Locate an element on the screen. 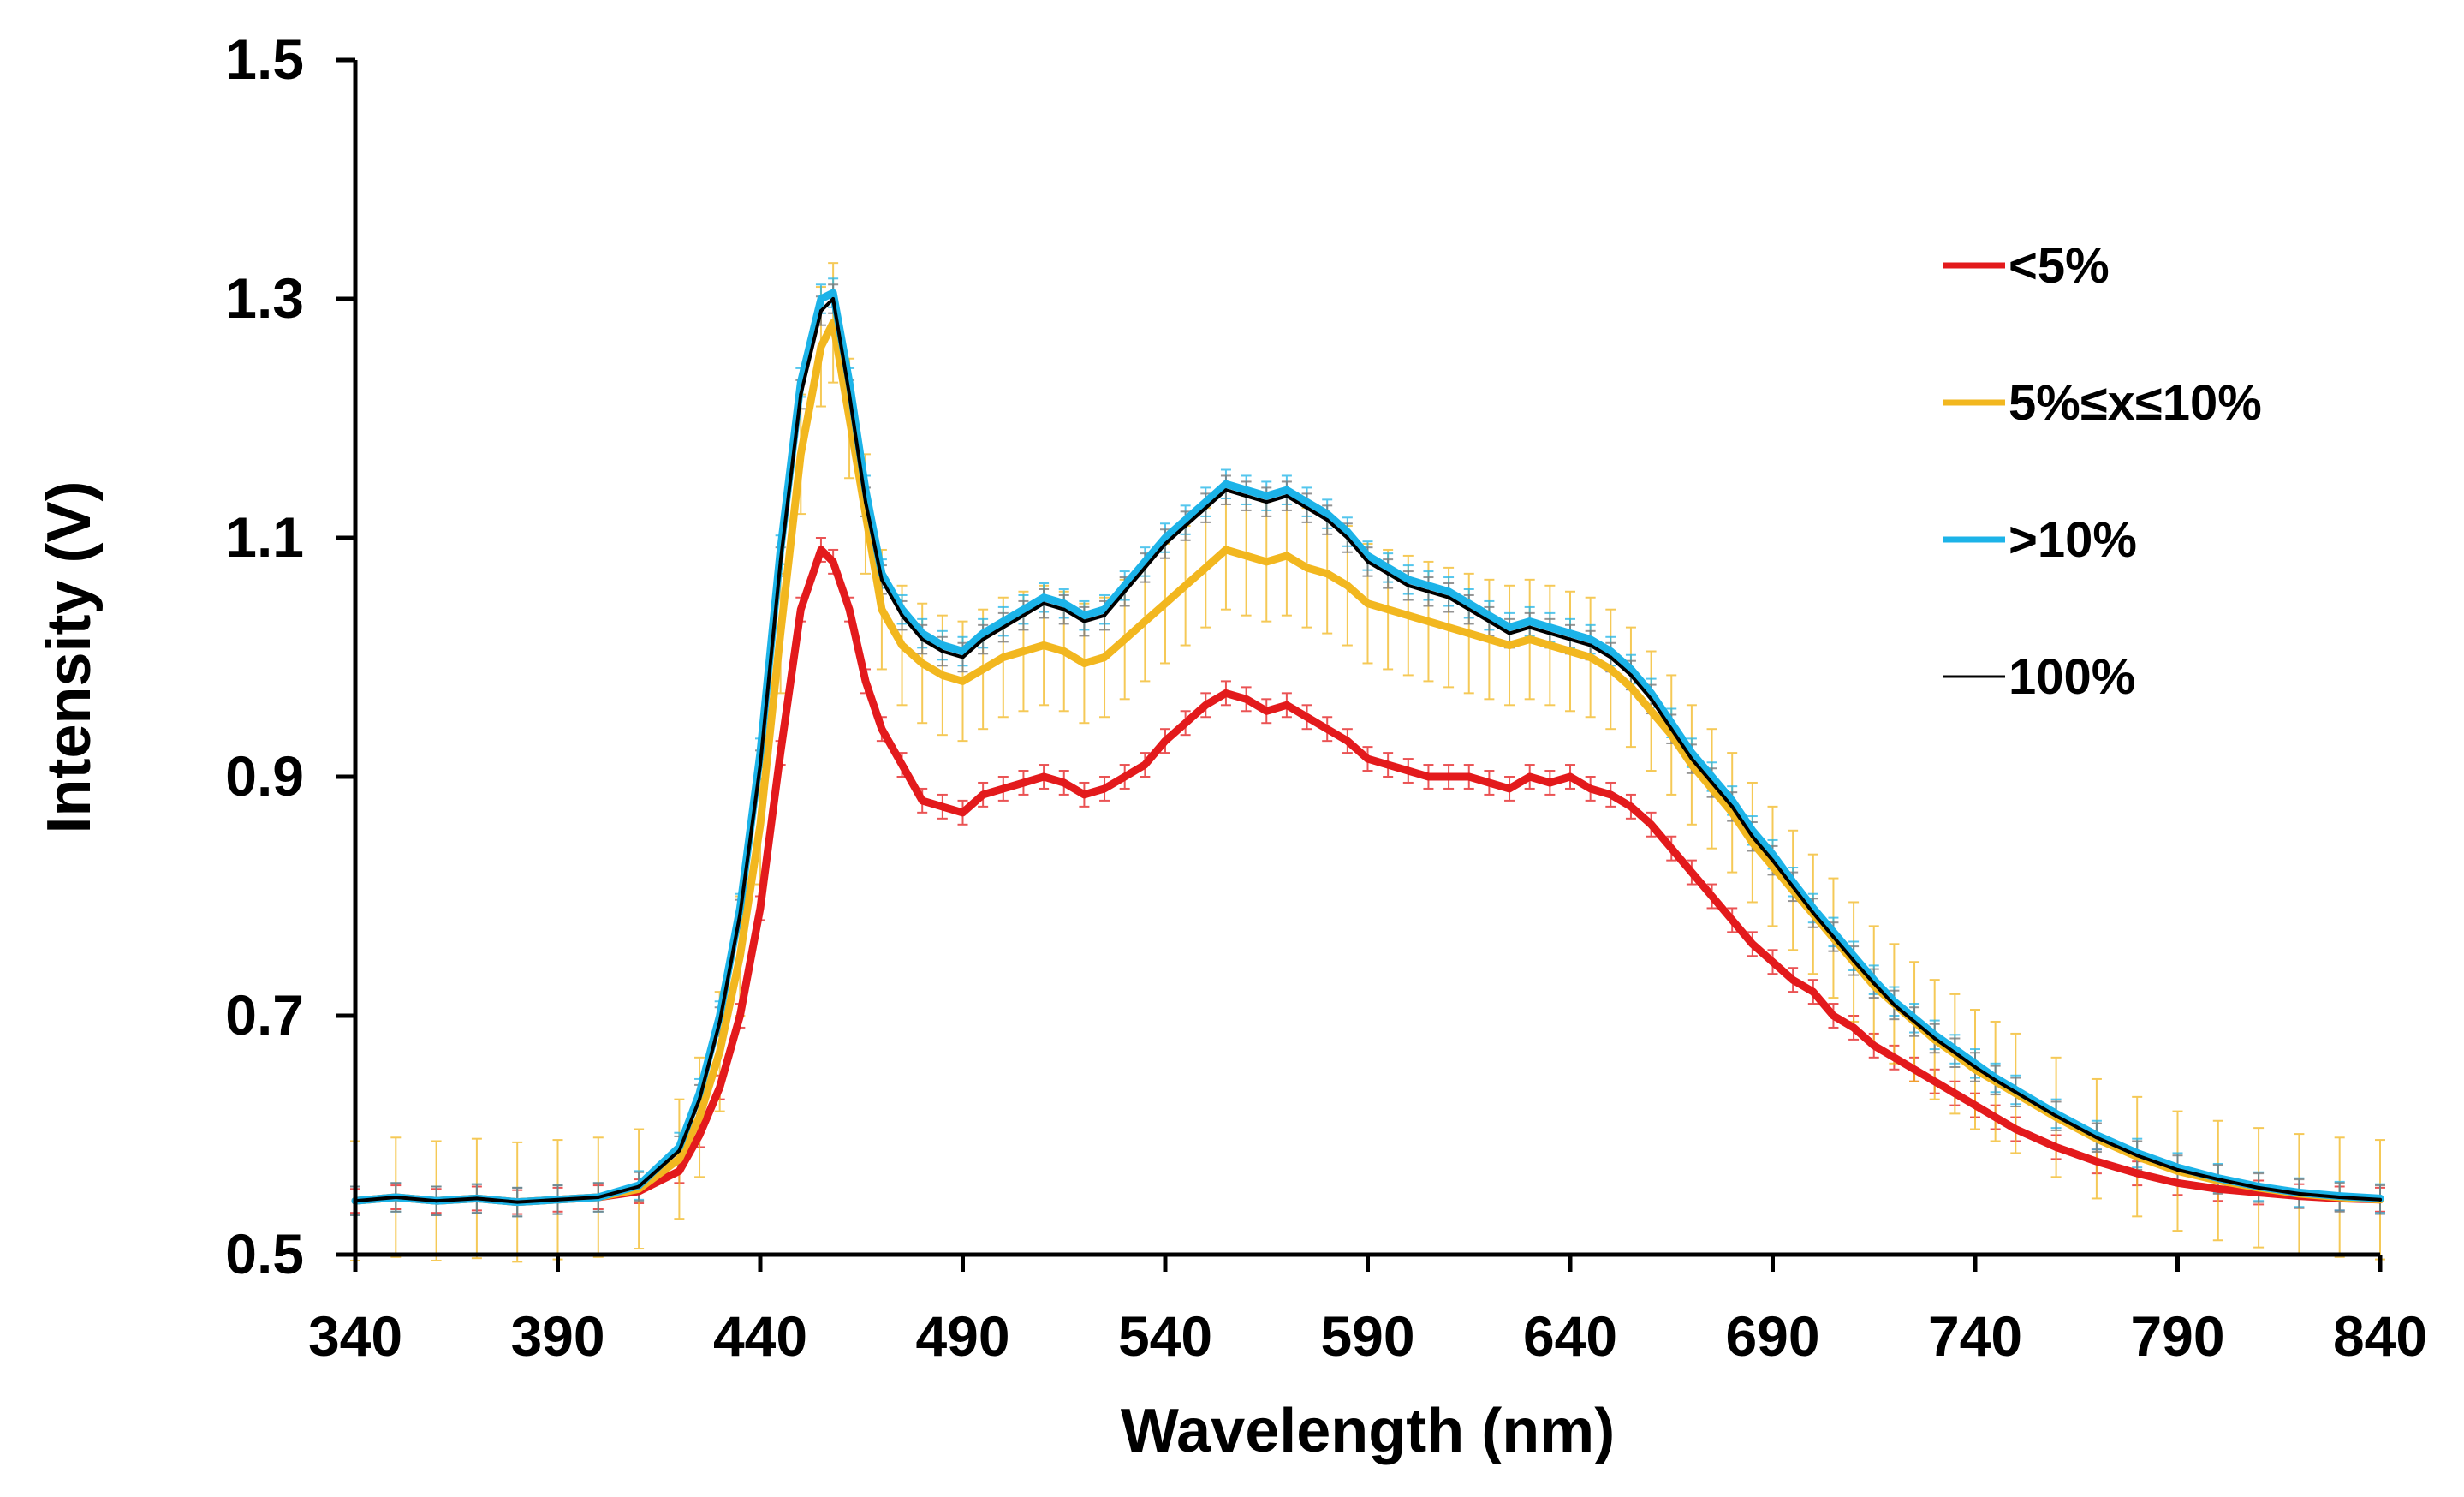 The height and width of the screenshot is (1497, 2464). x-tick-label: 490 is located at coordinates (962, 1336).